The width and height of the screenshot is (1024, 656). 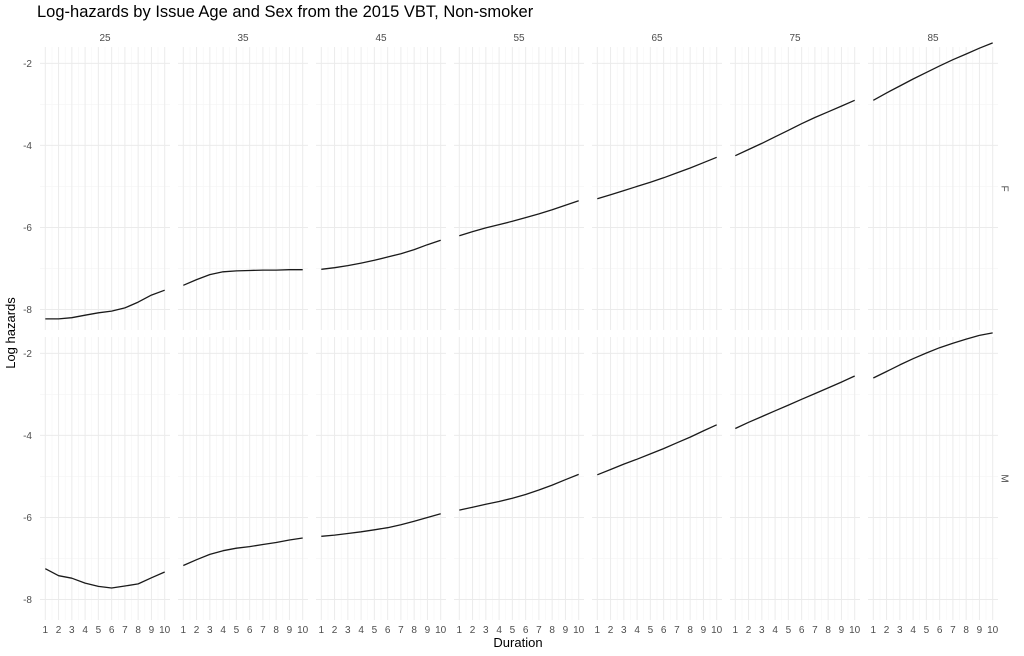 What do you see at coordinates (243, 38) in the screenshot?
I see `facet-col-label: 35` at bounding box center [243, 38].